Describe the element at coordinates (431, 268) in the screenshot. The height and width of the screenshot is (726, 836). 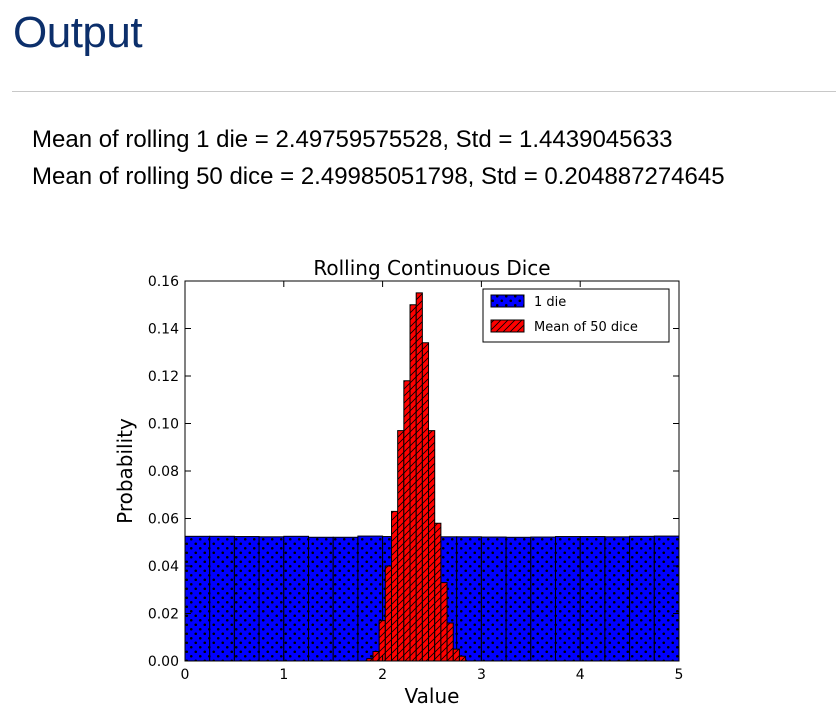
I see `chart-title: Rolling Continuous Dice` at that location.